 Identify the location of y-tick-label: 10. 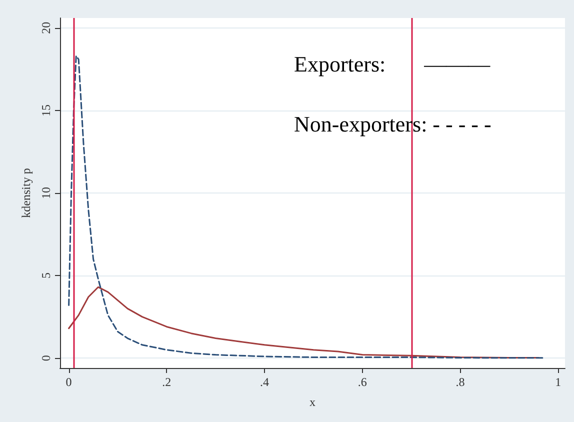
(46, 193).